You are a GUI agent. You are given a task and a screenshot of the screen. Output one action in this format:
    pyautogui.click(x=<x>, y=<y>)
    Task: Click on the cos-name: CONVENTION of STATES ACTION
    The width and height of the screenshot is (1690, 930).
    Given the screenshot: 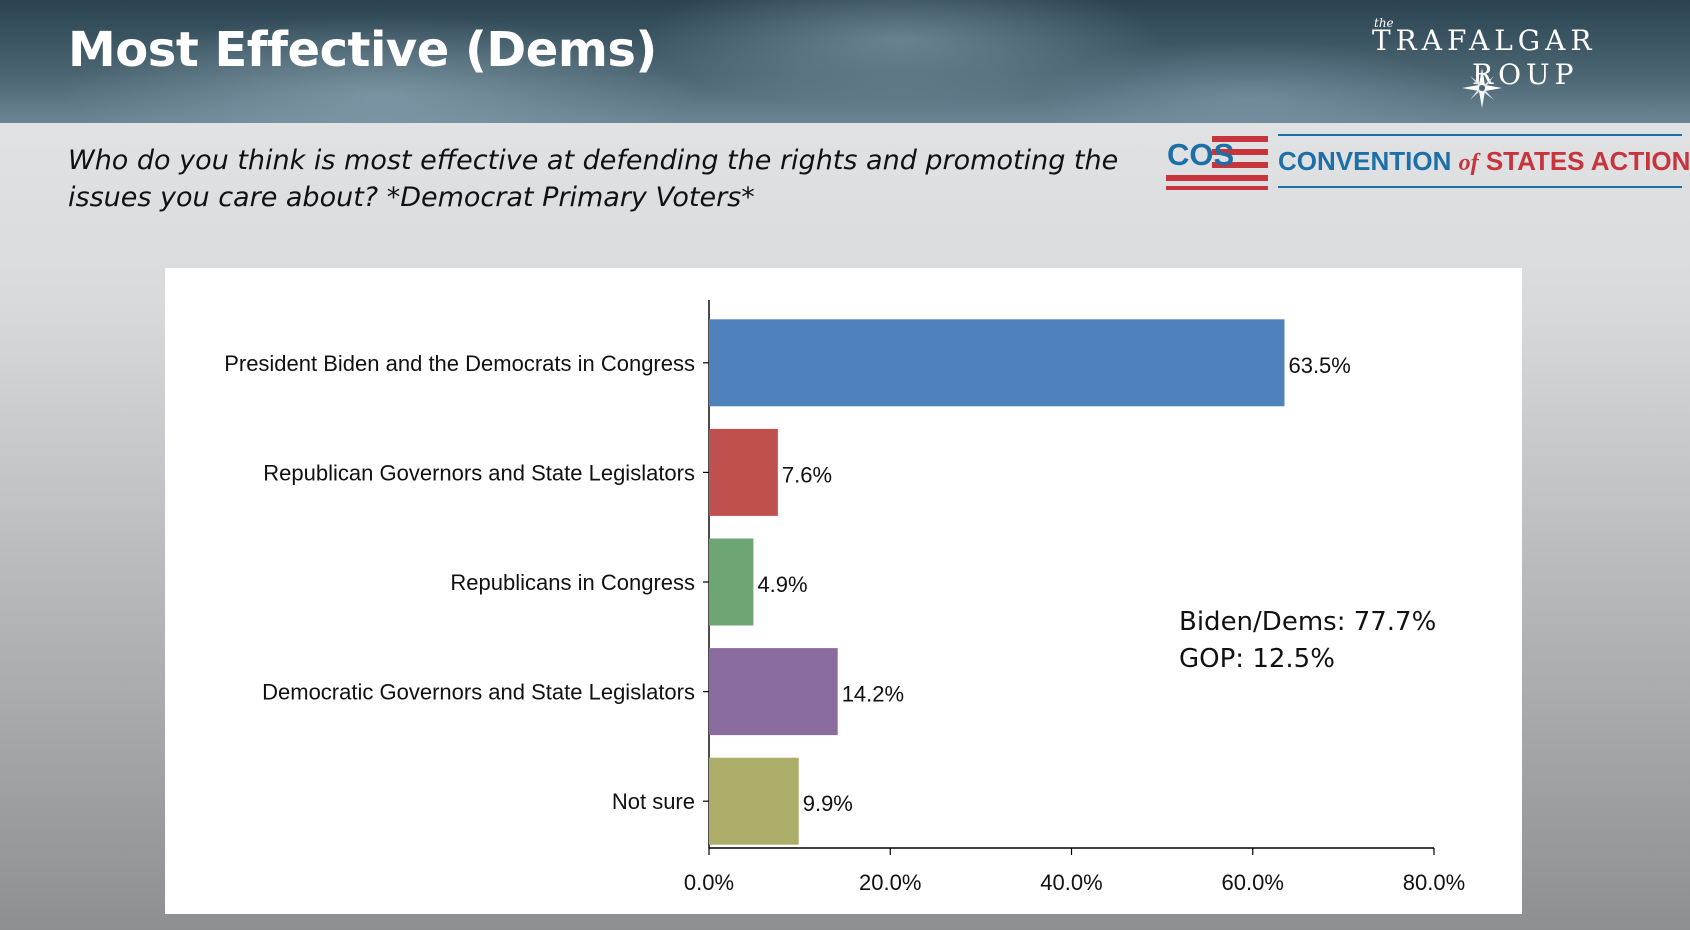 What is the action you would take?
    pyautogui.click(x=1484, y=161)
    